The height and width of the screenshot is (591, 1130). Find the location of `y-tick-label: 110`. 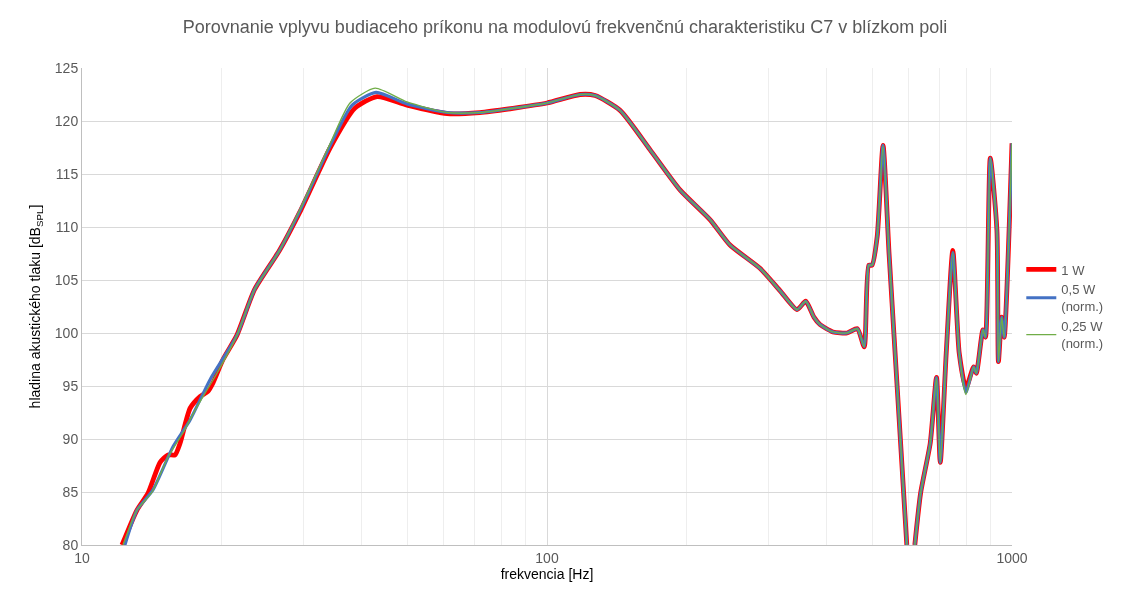

y-tick-label: 110 is located at coordinates (67, 226).